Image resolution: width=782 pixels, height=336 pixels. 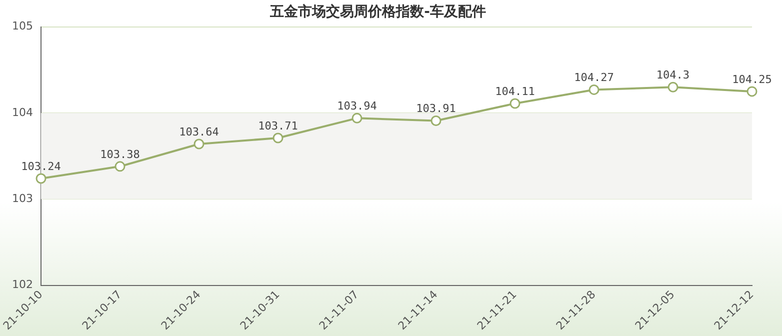 What do you see at coordinates (120, 154) in the screenshot?
I see `data-label: 103.38` at bounding box center [120, 154].